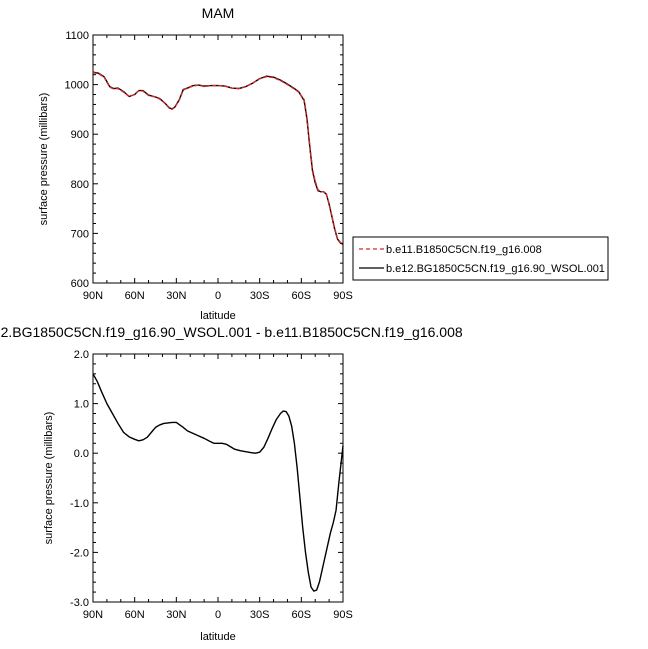 The image size is (648, 649). I want to click on x-axis-title-top: latitude, so click(217, 316).